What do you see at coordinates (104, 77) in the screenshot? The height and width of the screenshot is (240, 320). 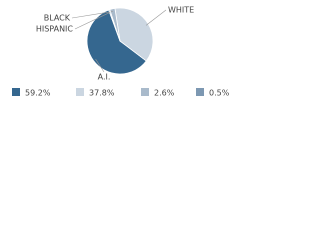 I see `slice-label: A.I.` at bounding box center [104, 77].